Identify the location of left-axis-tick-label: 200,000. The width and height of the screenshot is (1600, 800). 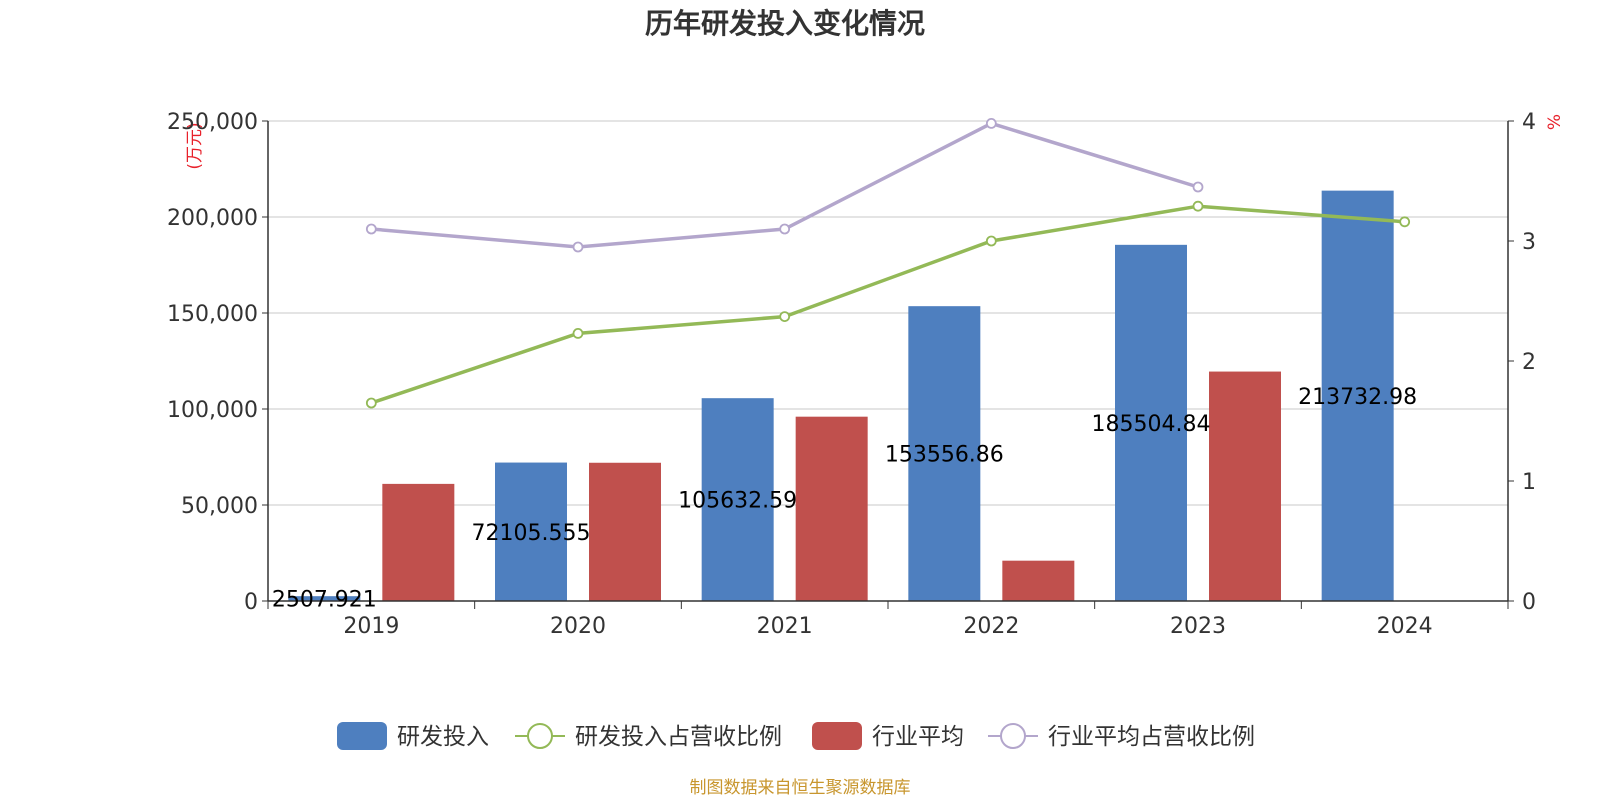
(212, 218).